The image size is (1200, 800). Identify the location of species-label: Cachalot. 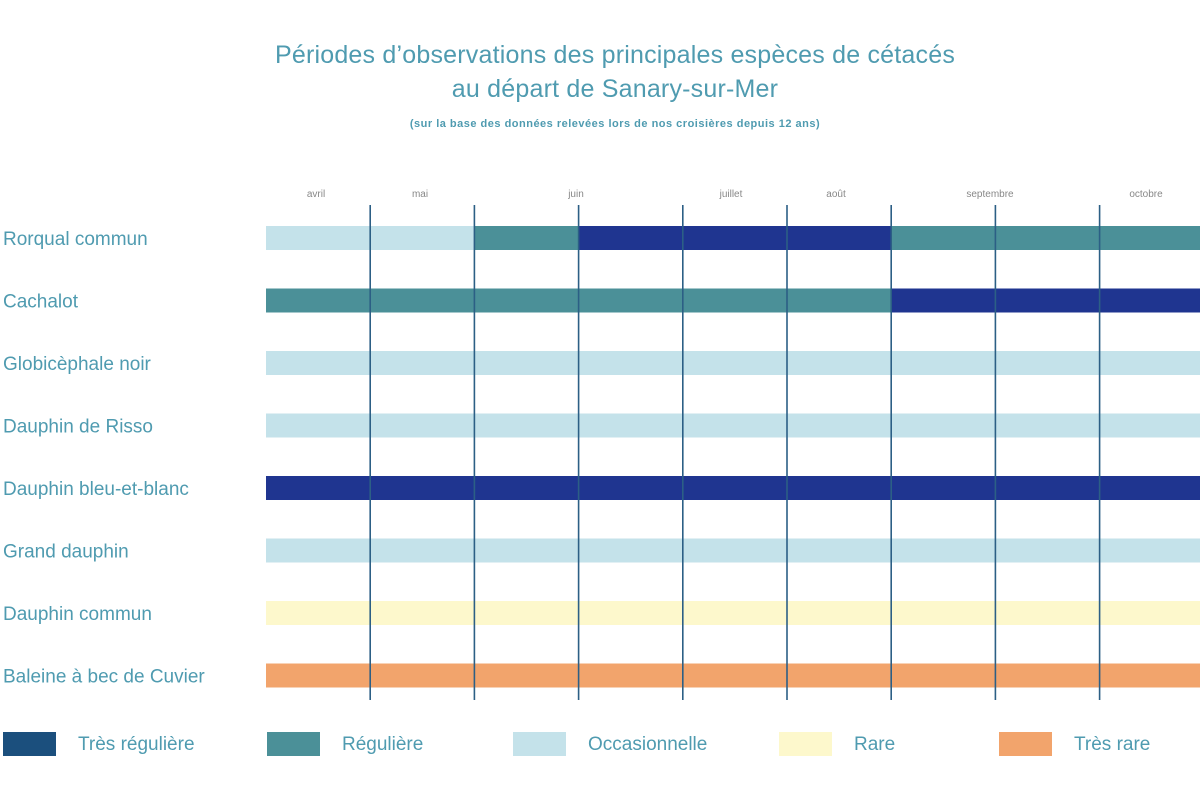
(41, 302).